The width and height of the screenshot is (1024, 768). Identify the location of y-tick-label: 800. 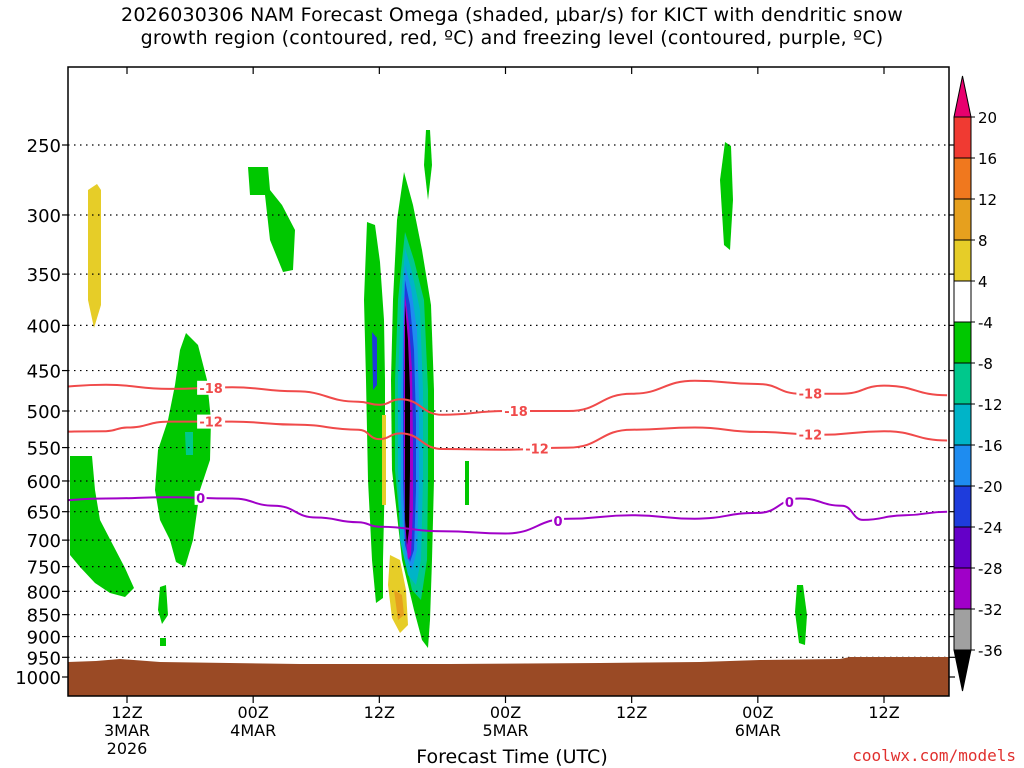
(44, 592).